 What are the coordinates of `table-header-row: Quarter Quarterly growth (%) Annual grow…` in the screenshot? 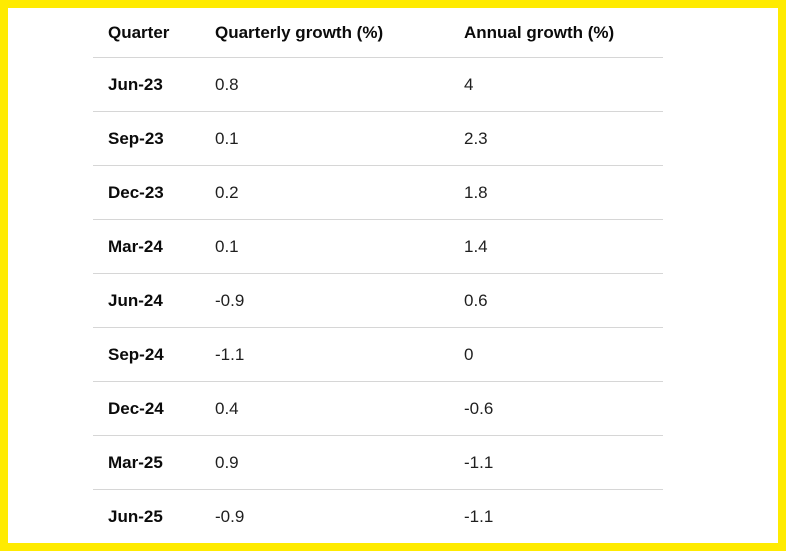 It's located at (378, 32).